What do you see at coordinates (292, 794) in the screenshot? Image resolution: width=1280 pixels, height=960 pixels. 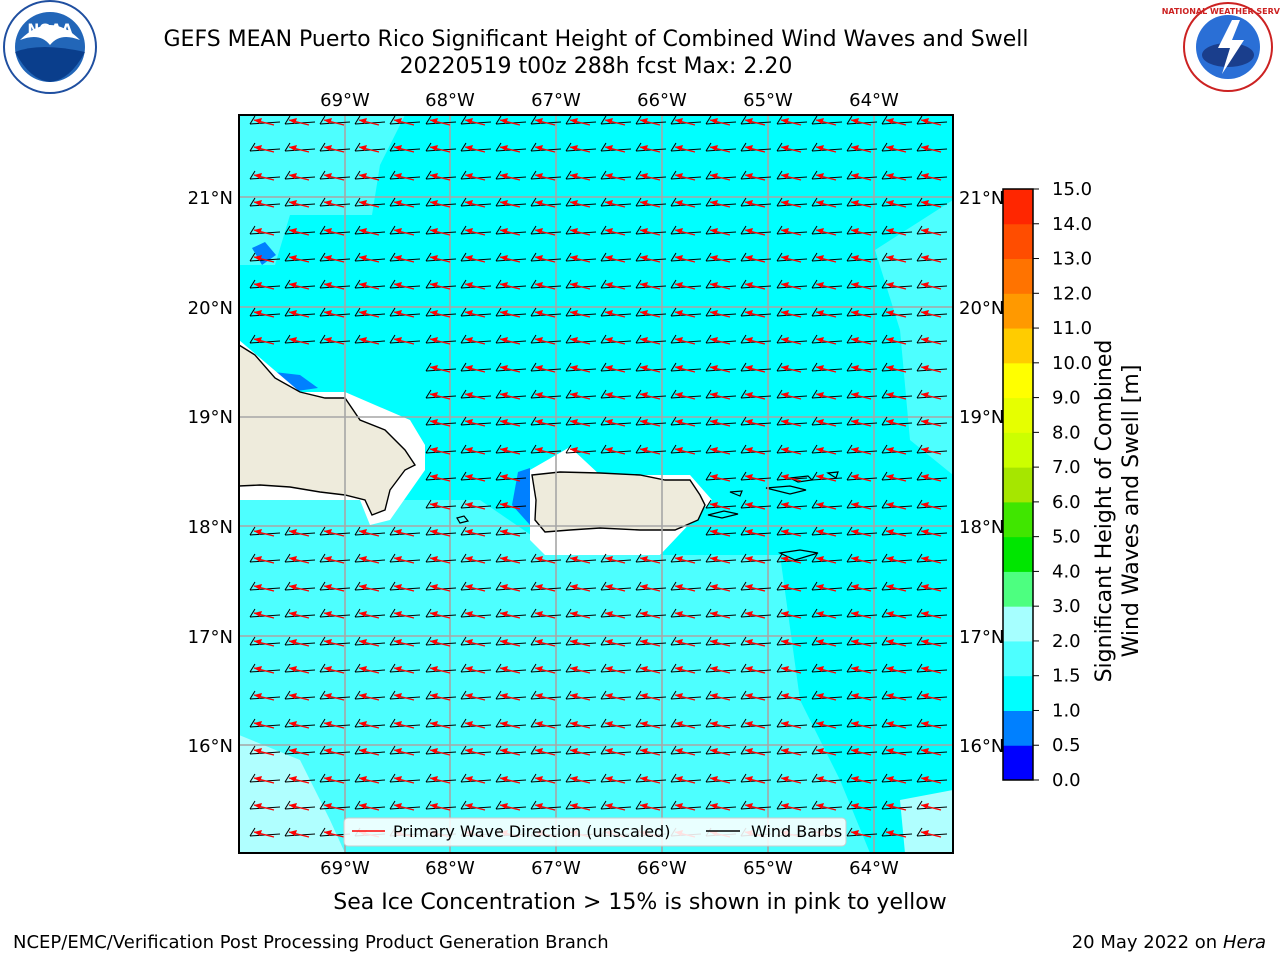 I see `wave-region-southwest` at bounding box center [292, 794].